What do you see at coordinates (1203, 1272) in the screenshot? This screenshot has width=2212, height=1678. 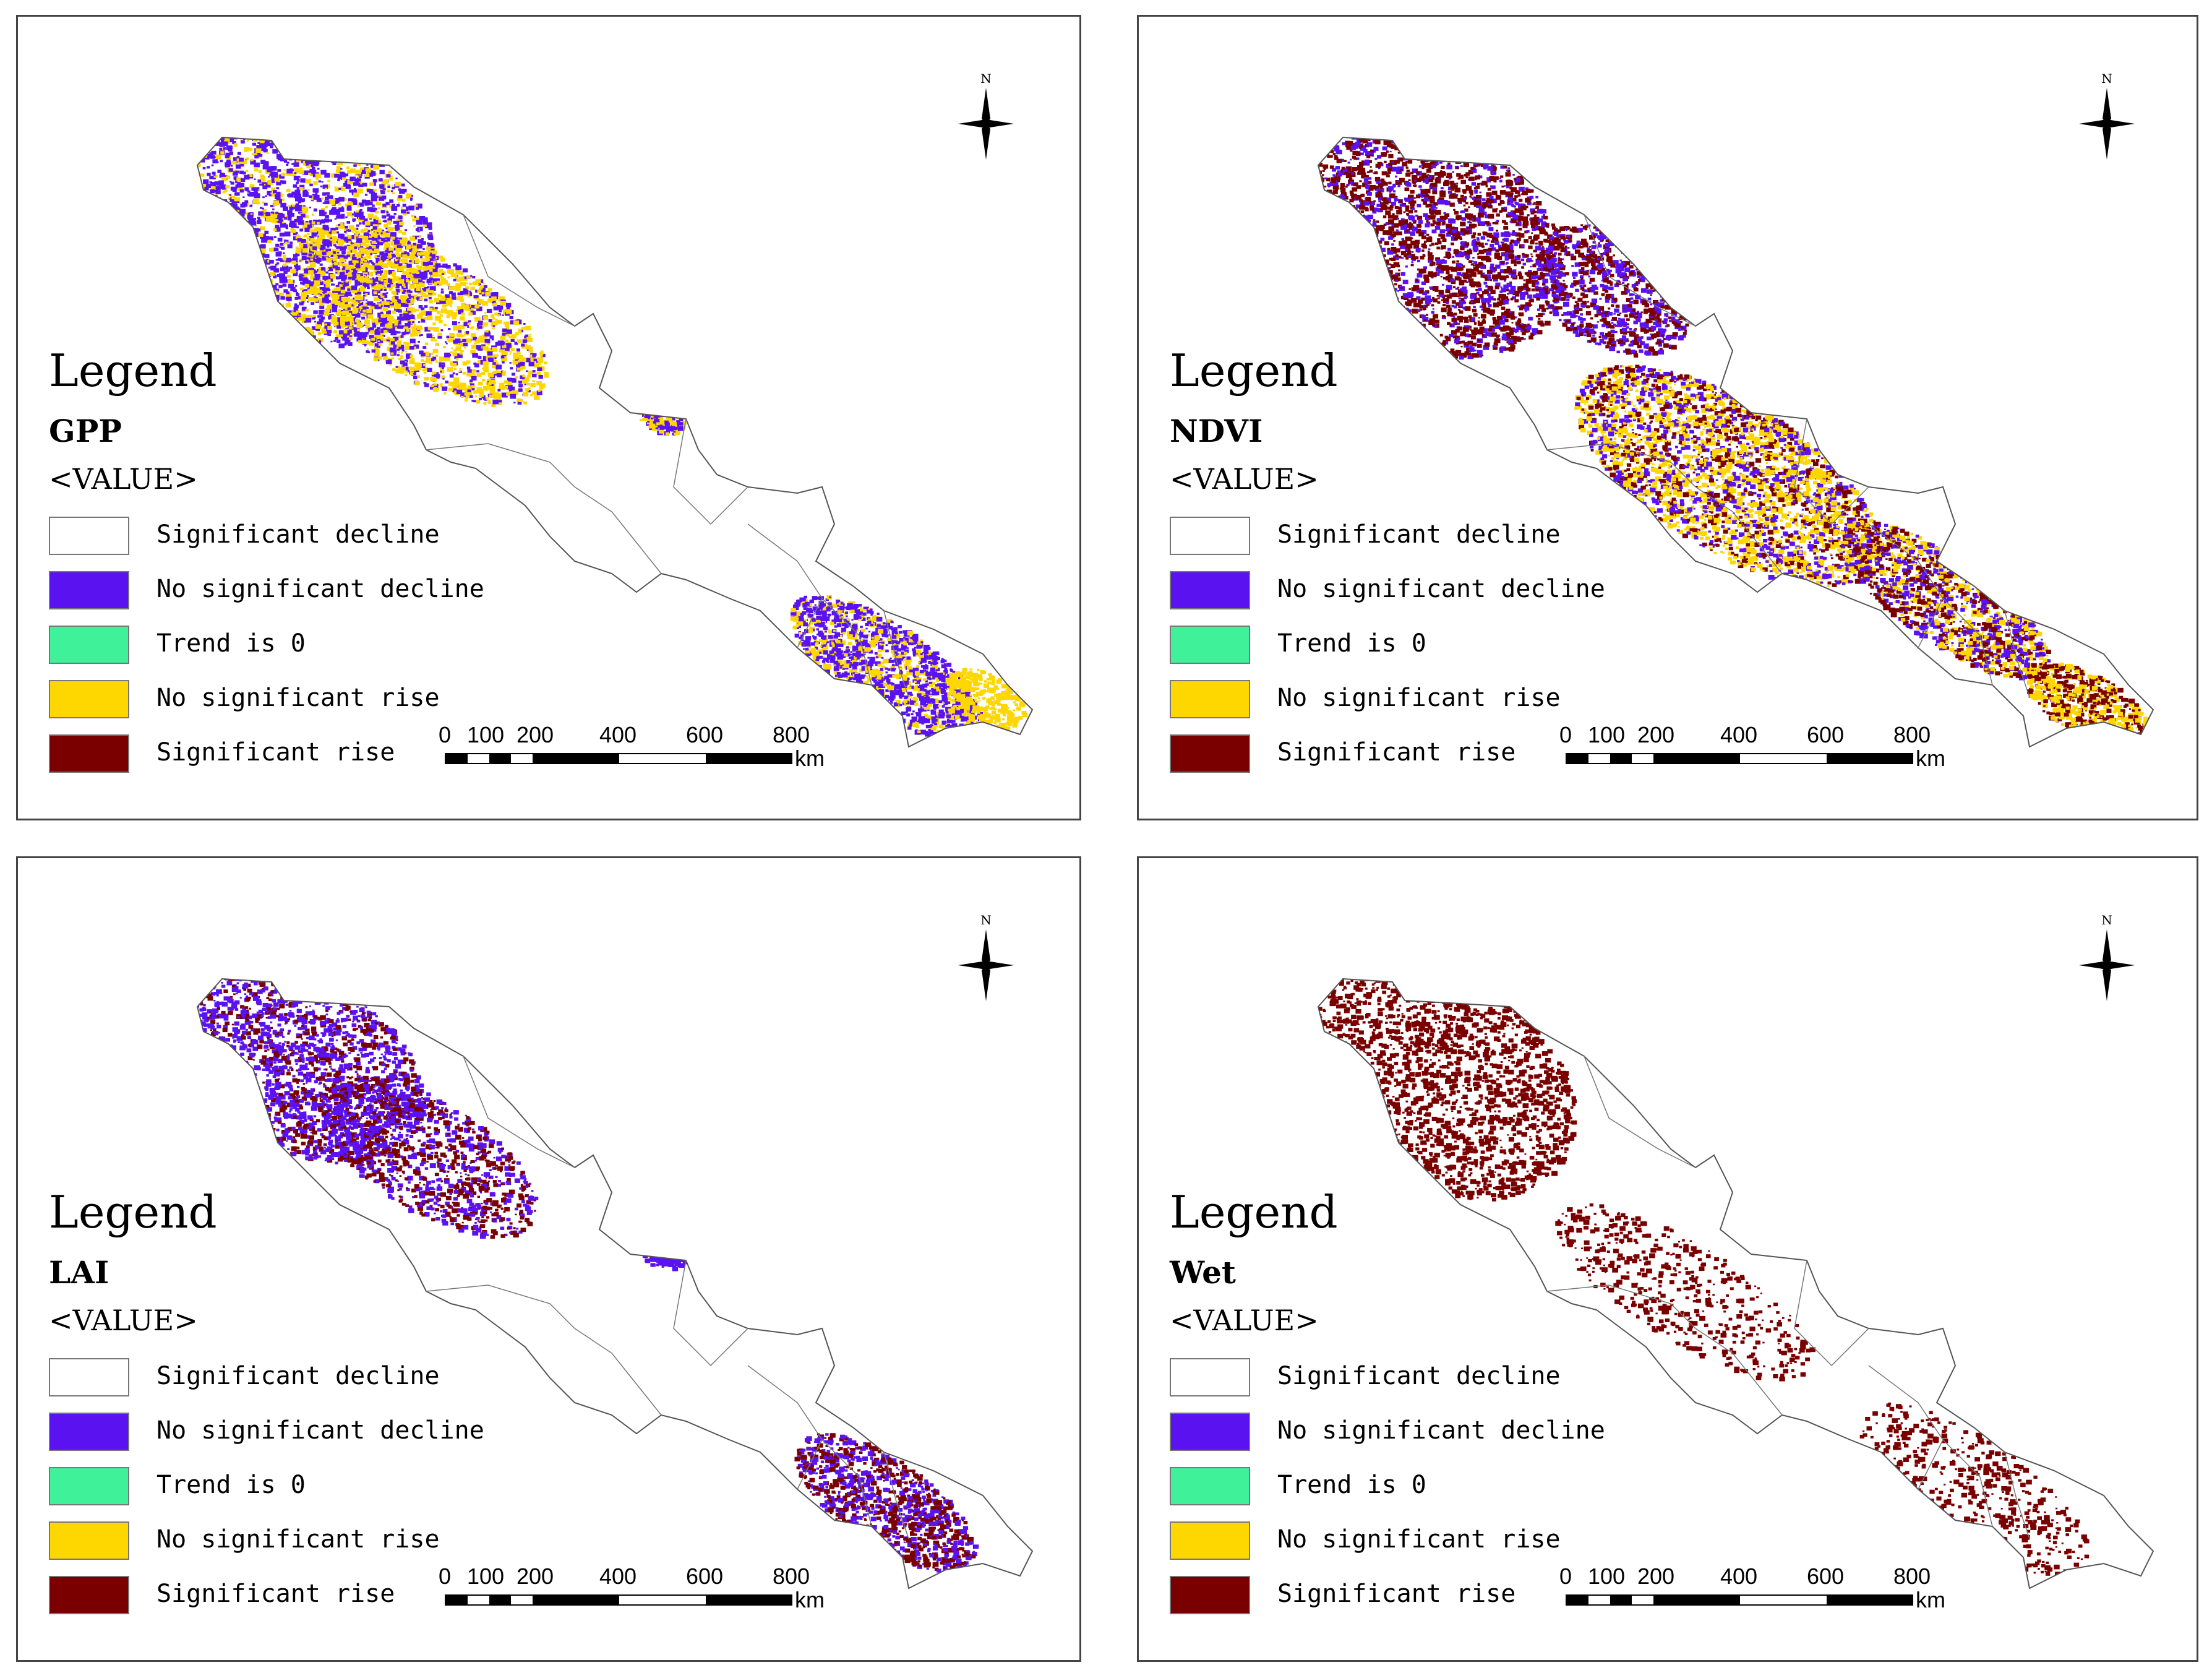 I see `legend-variable: Wet` at bounding box center [1203, 1272].